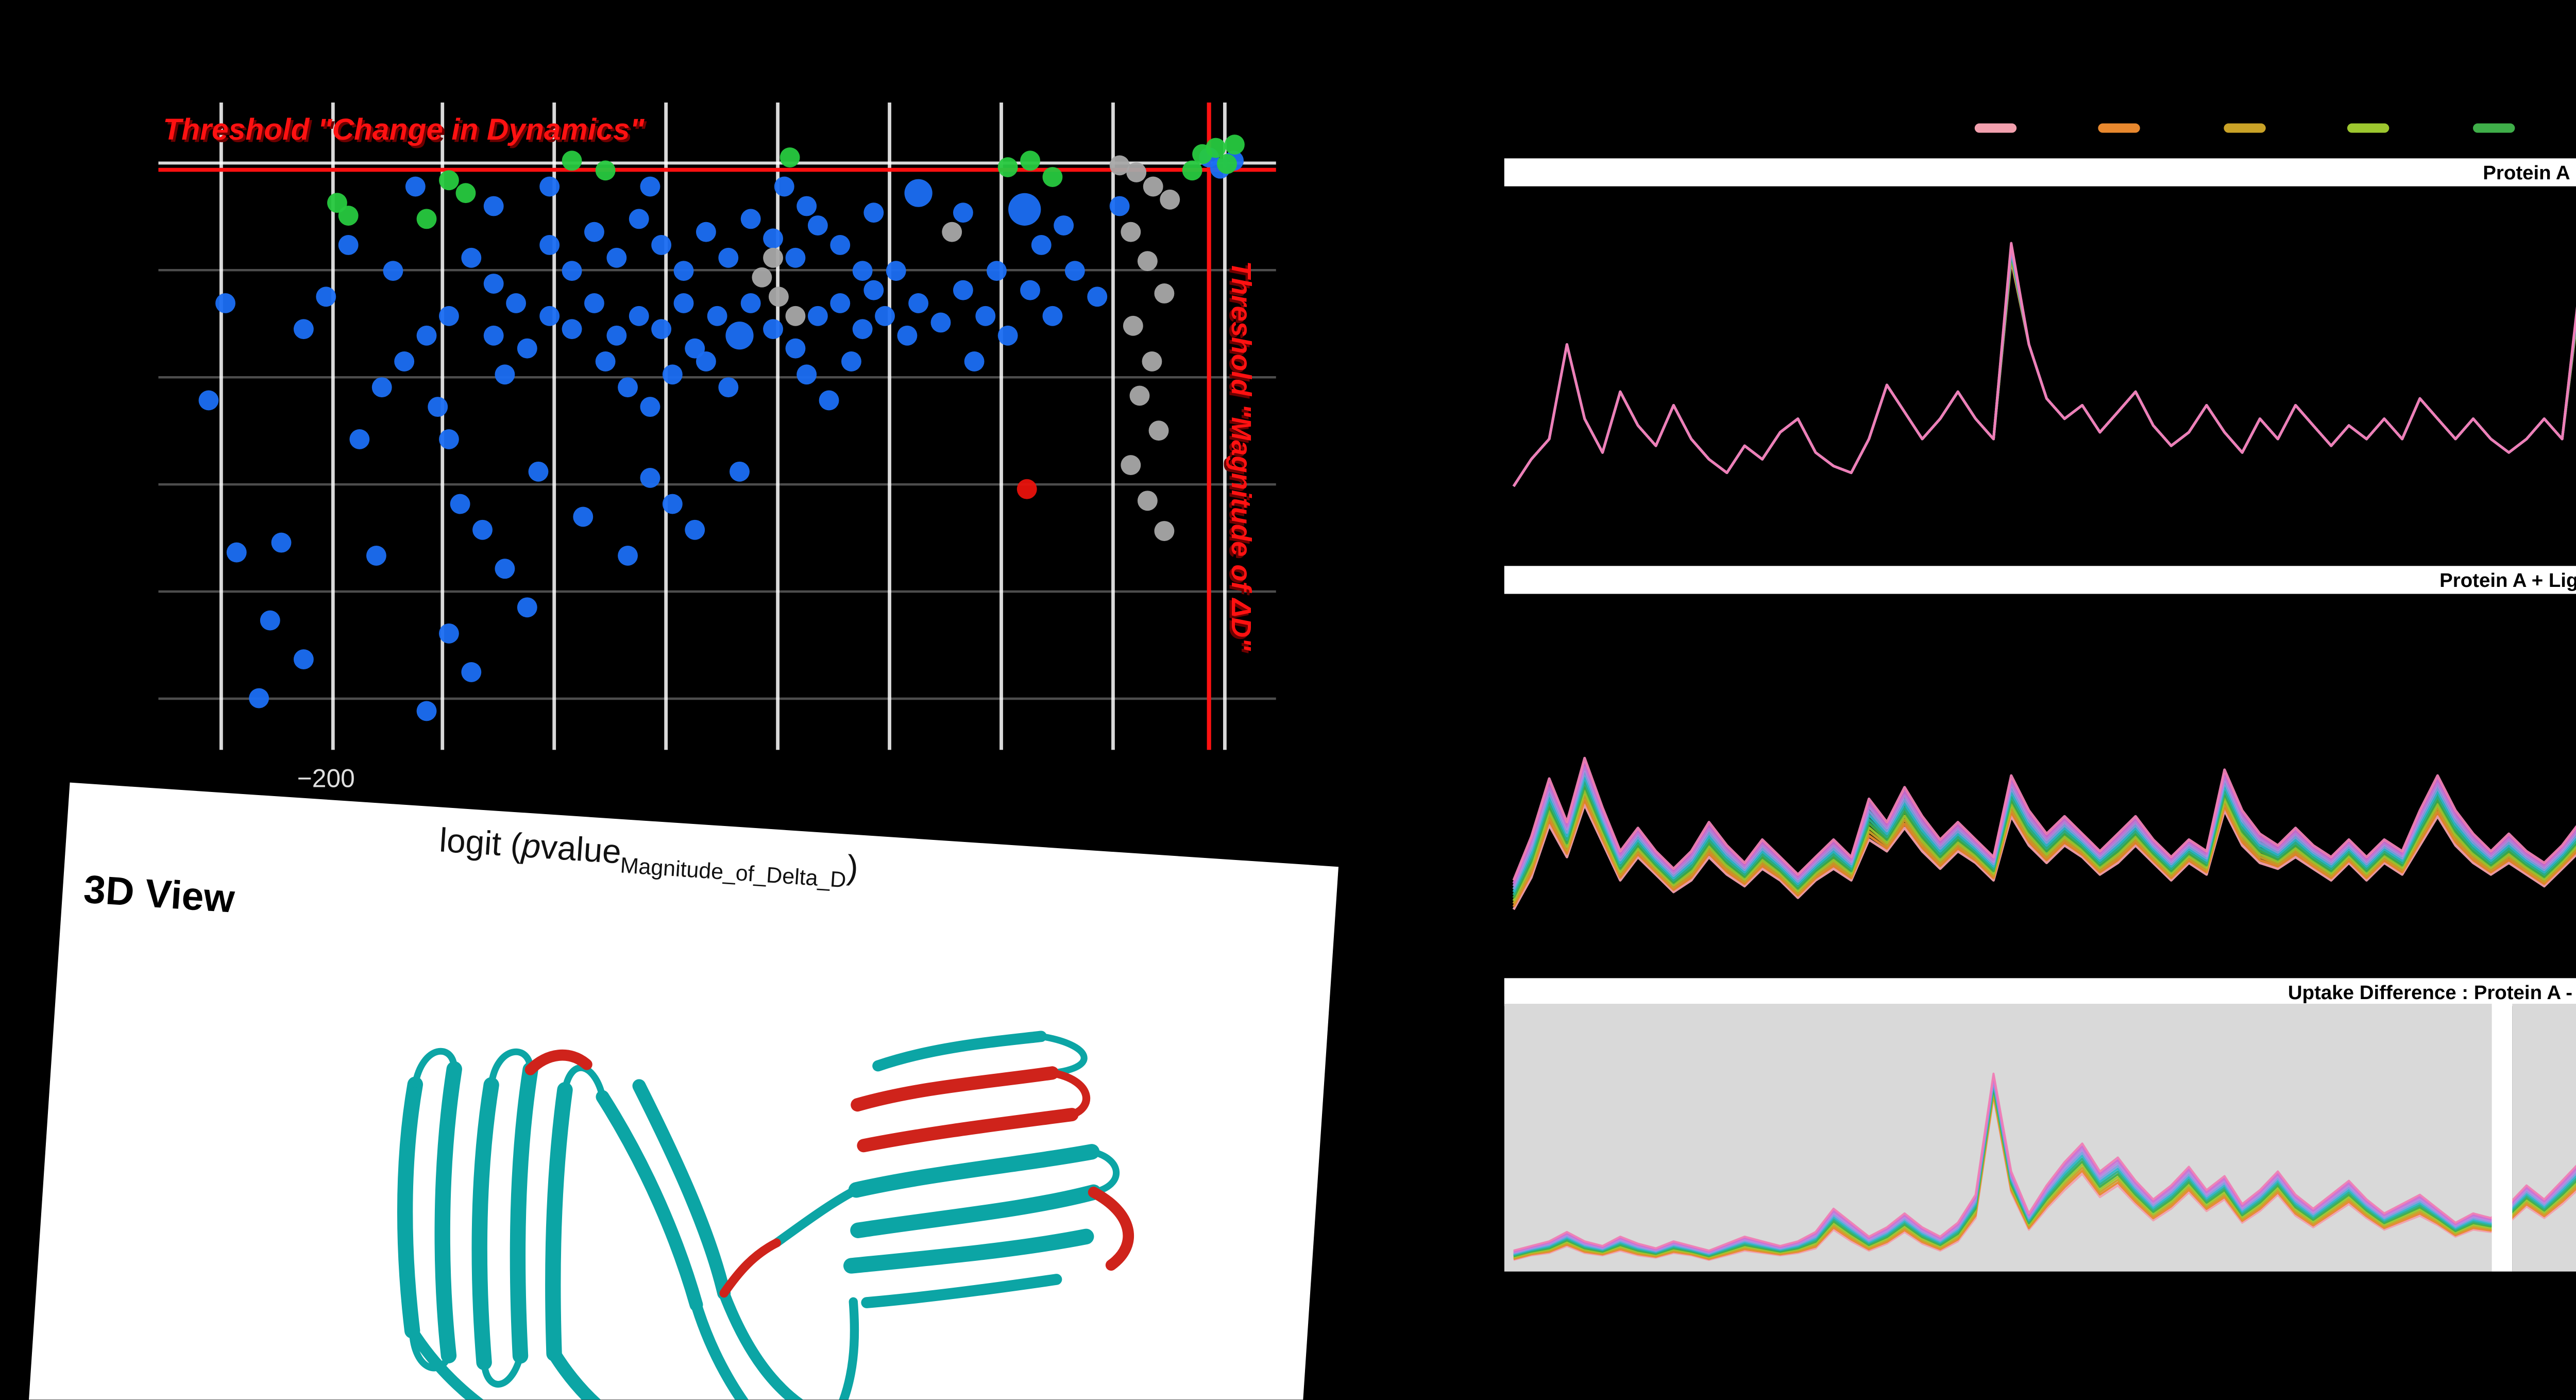 The image size is (2576, 1400). What do you see at coordinates (2040, 1138) in the screenshot?
I see `uptake-difference-chart` at bounding box center [2040, 1138].